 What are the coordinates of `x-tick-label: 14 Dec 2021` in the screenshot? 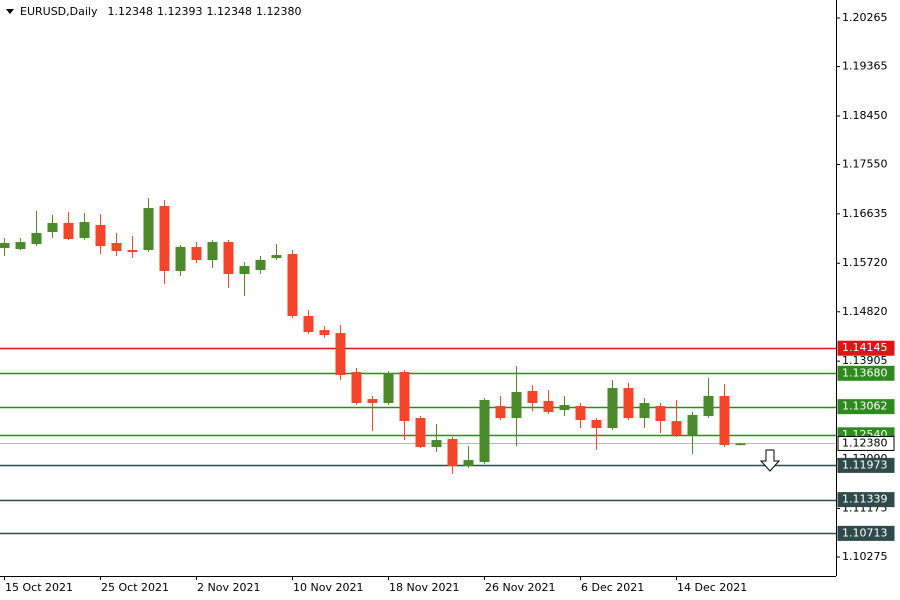 It's located at (712, 587).